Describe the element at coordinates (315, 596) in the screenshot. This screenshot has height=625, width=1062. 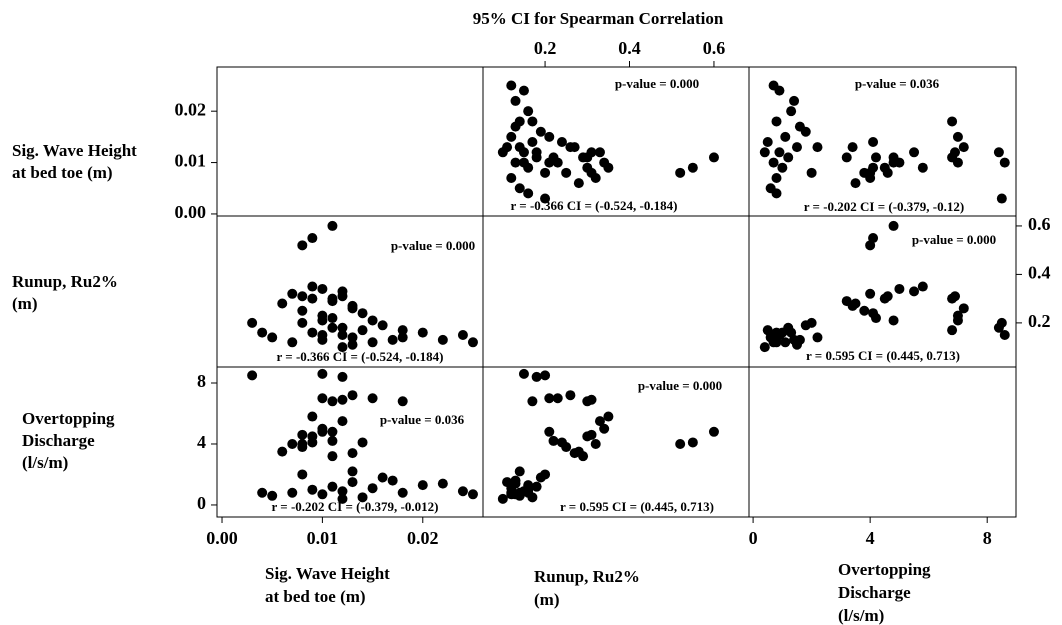
I see `column-label: at bed toe (m)` at that location.